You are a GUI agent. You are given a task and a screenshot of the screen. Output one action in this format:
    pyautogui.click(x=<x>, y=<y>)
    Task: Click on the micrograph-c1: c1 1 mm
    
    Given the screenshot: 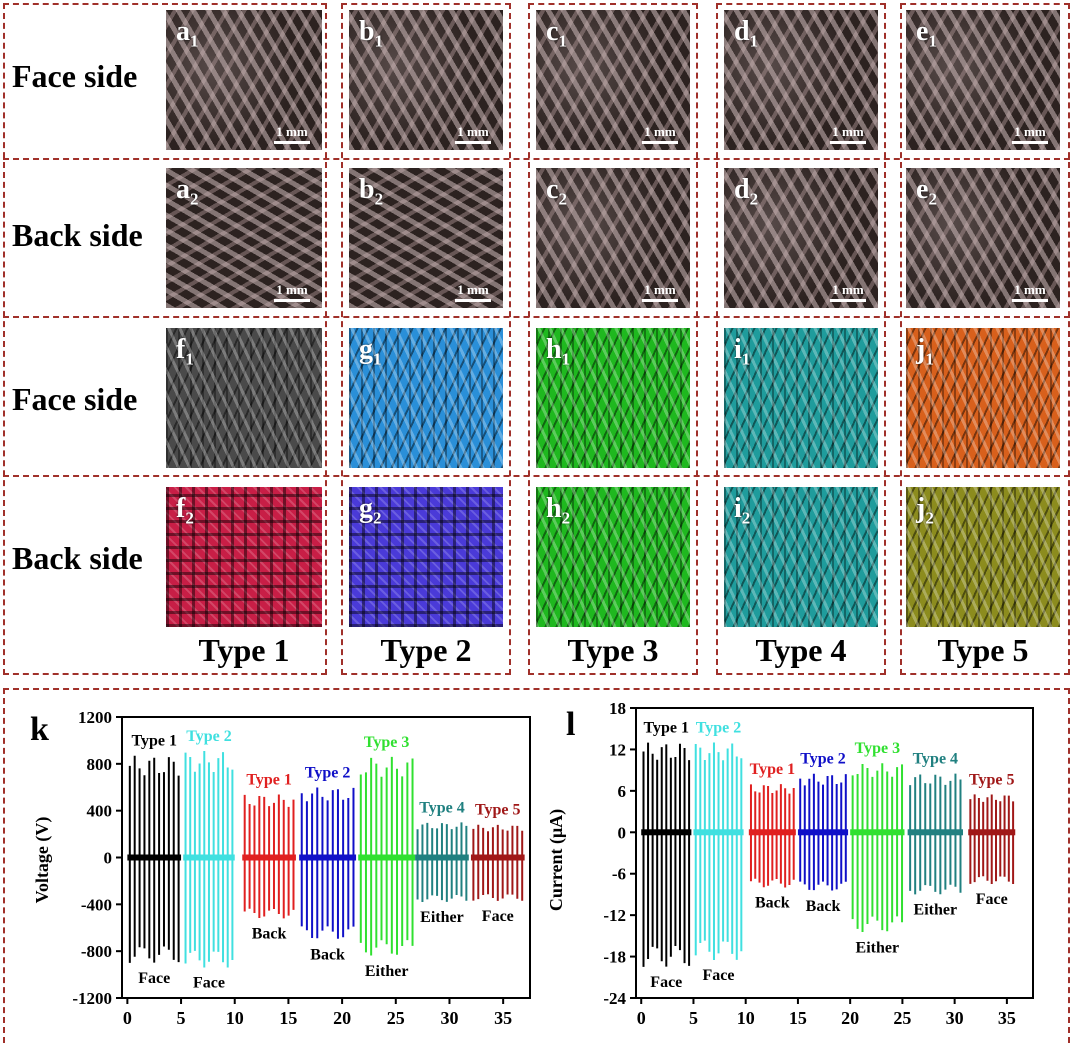 What is the action you would take?
    pyautogui.click(x=613, y=80)
    